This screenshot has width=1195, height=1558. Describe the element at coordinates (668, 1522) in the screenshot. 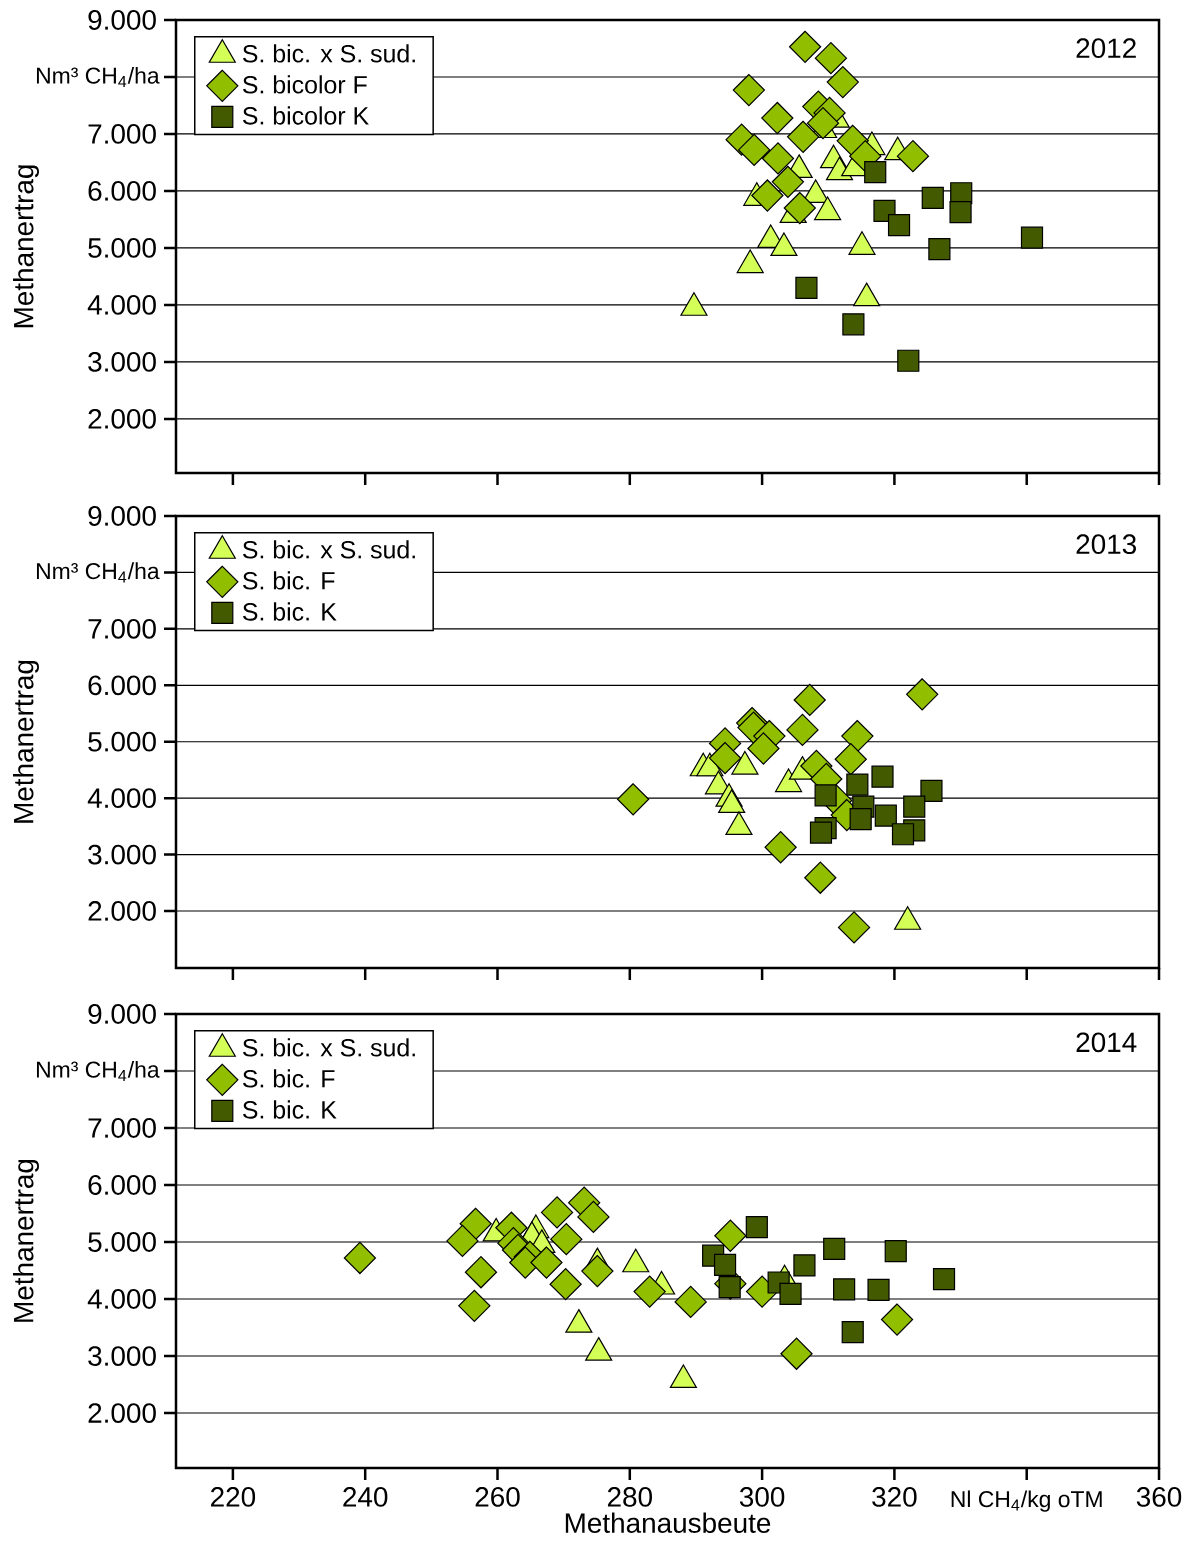

I see `x-axis-title: Methanausbeute` at that location.